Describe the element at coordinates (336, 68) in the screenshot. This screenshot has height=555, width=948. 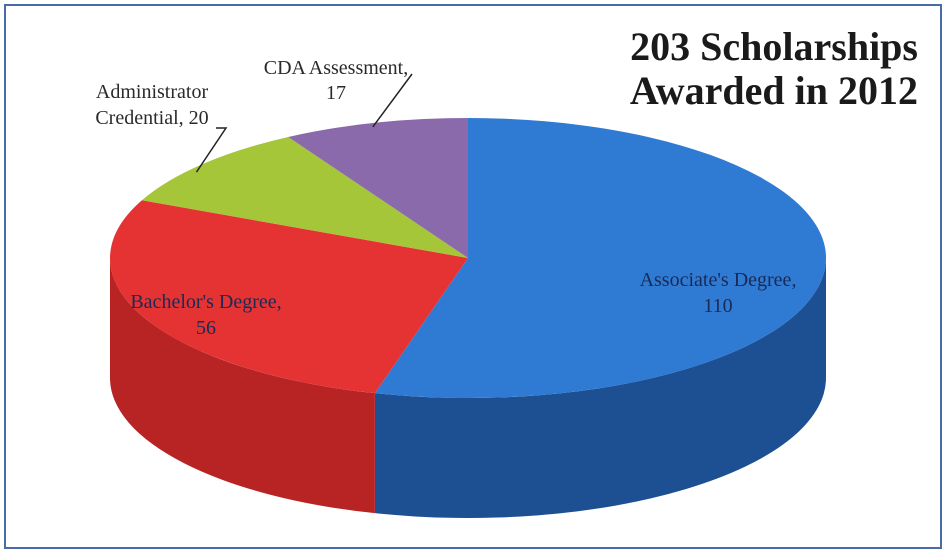
I see `data-label-cda-name: CDA Assessment,` at that location.